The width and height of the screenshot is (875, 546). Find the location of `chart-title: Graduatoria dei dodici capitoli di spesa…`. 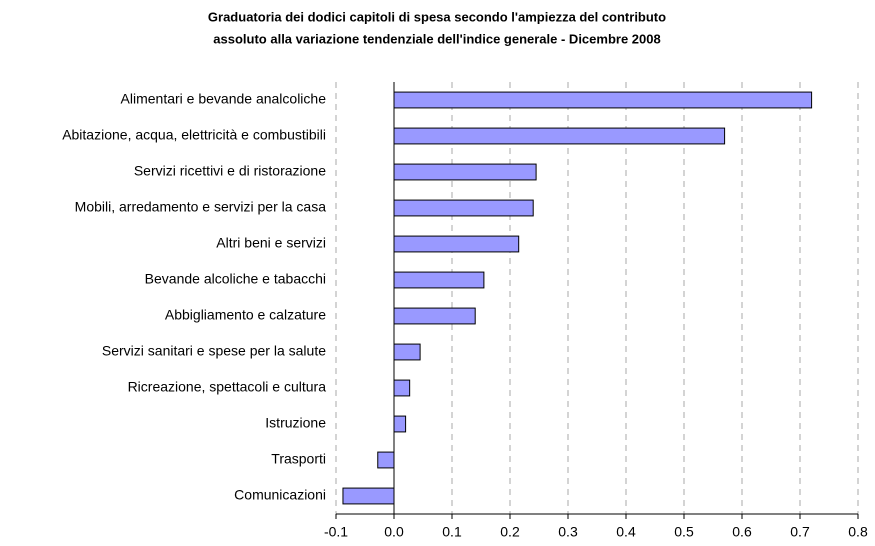

chart-title: Graduatoria dei dodici capitoli di spesa… is located at coordinates (437, 16).